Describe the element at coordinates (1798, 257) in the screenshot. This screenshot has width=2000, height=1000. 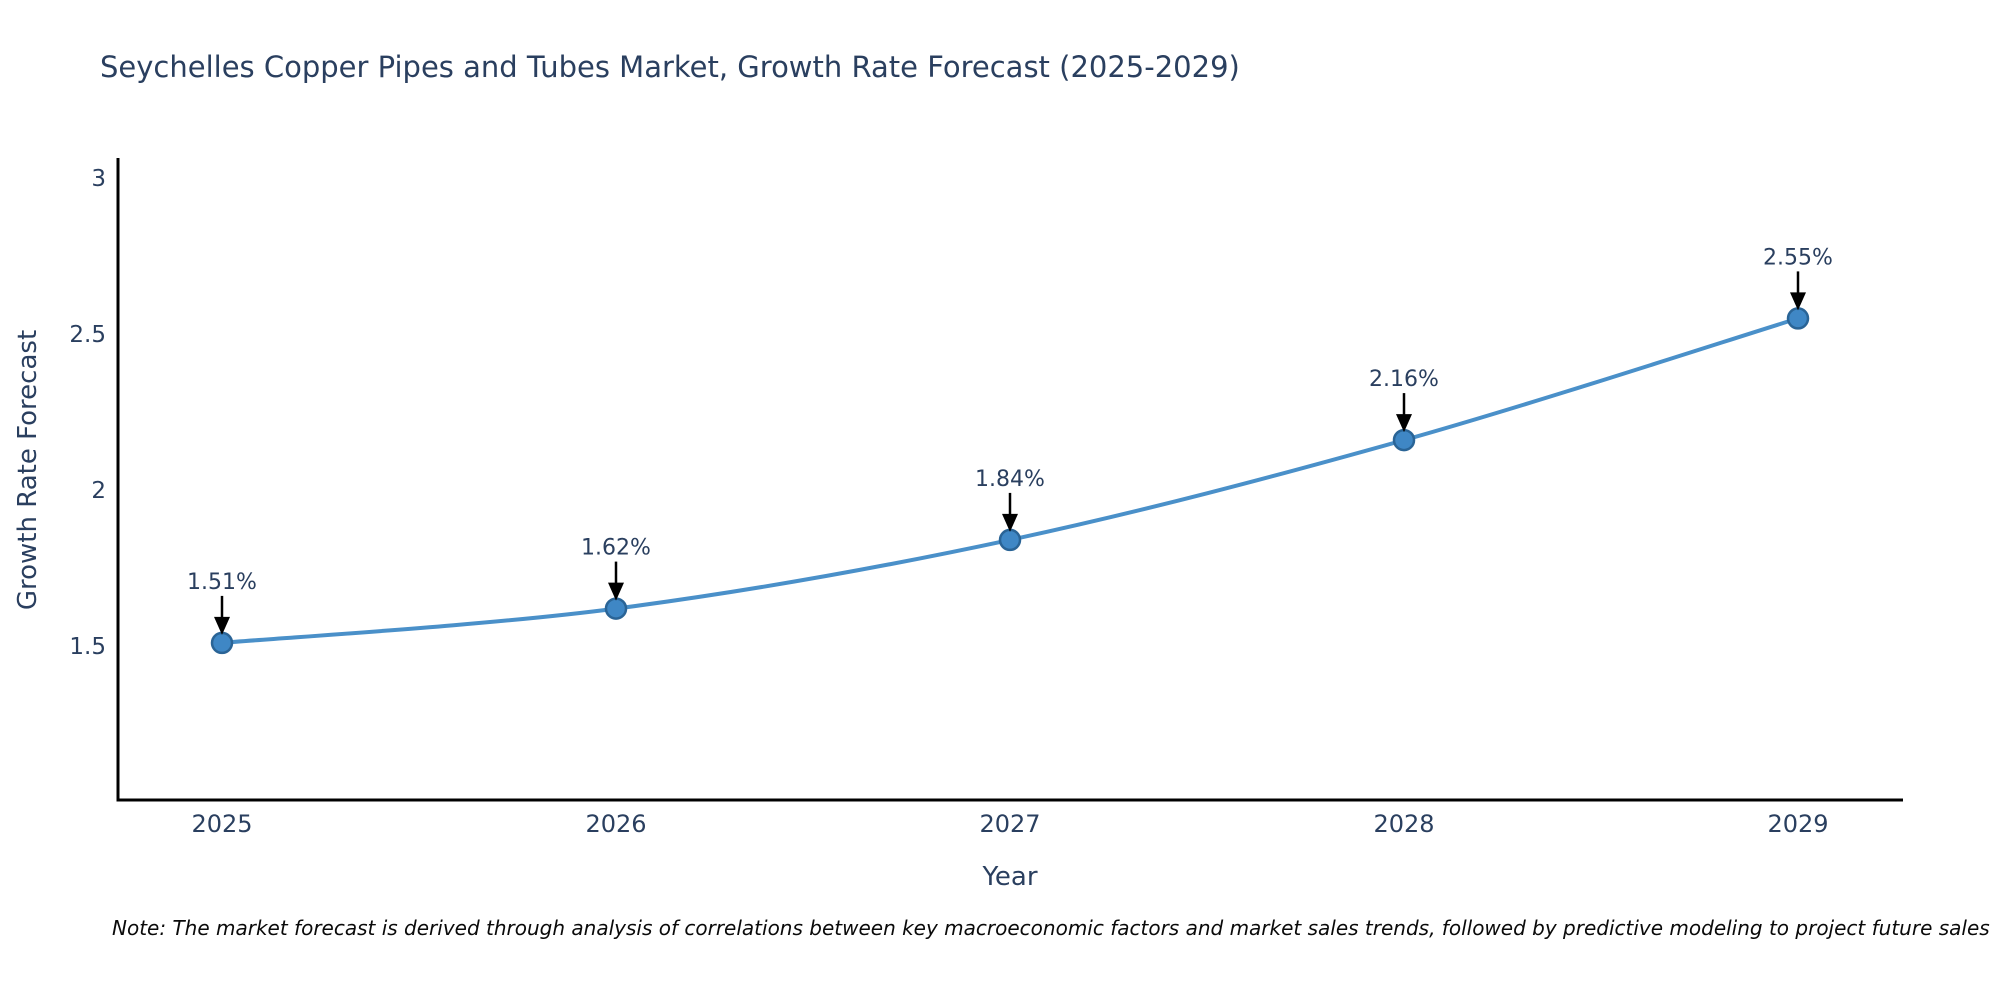
I see `annotation-label: 2.55%` at that location.